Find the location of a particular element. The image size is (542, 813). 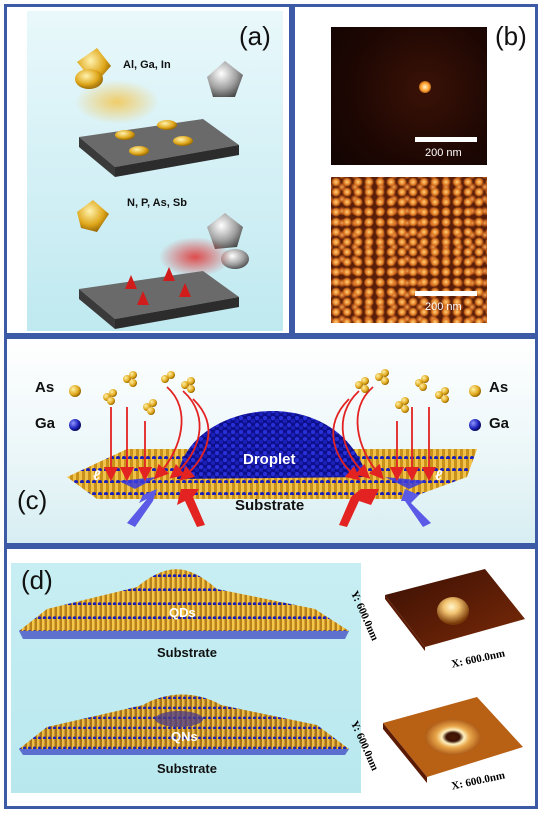

nanoring-center is located at coordinates (179, 719).